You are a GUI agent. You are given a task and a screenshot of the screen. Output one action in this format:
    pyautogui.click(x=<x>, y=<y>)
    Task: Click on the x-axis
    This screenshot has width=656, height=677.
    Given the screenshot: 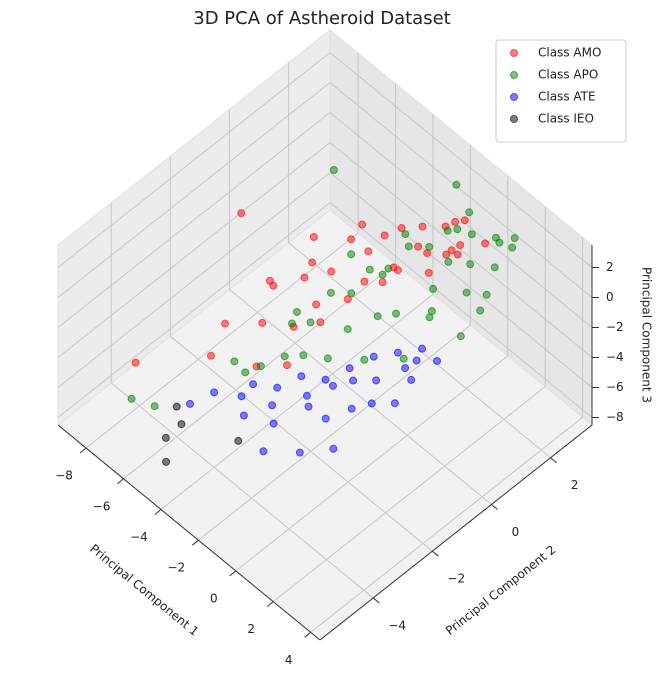 What is the action you would take?
    pyautogui.click(x=189, y=532)
    